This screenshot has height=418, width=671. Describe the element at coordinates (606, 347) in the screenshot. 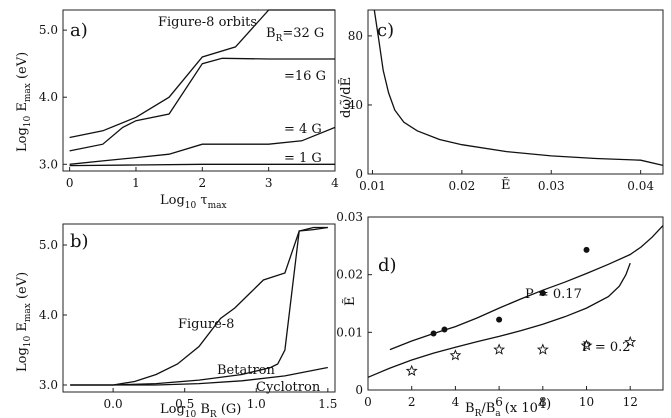

I see `series-label: P = 0.2` at that location.